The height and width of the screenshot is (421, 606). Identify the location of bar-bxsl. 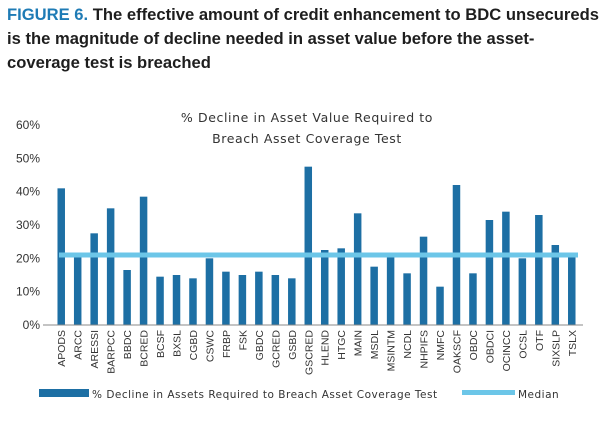
(176, 300).